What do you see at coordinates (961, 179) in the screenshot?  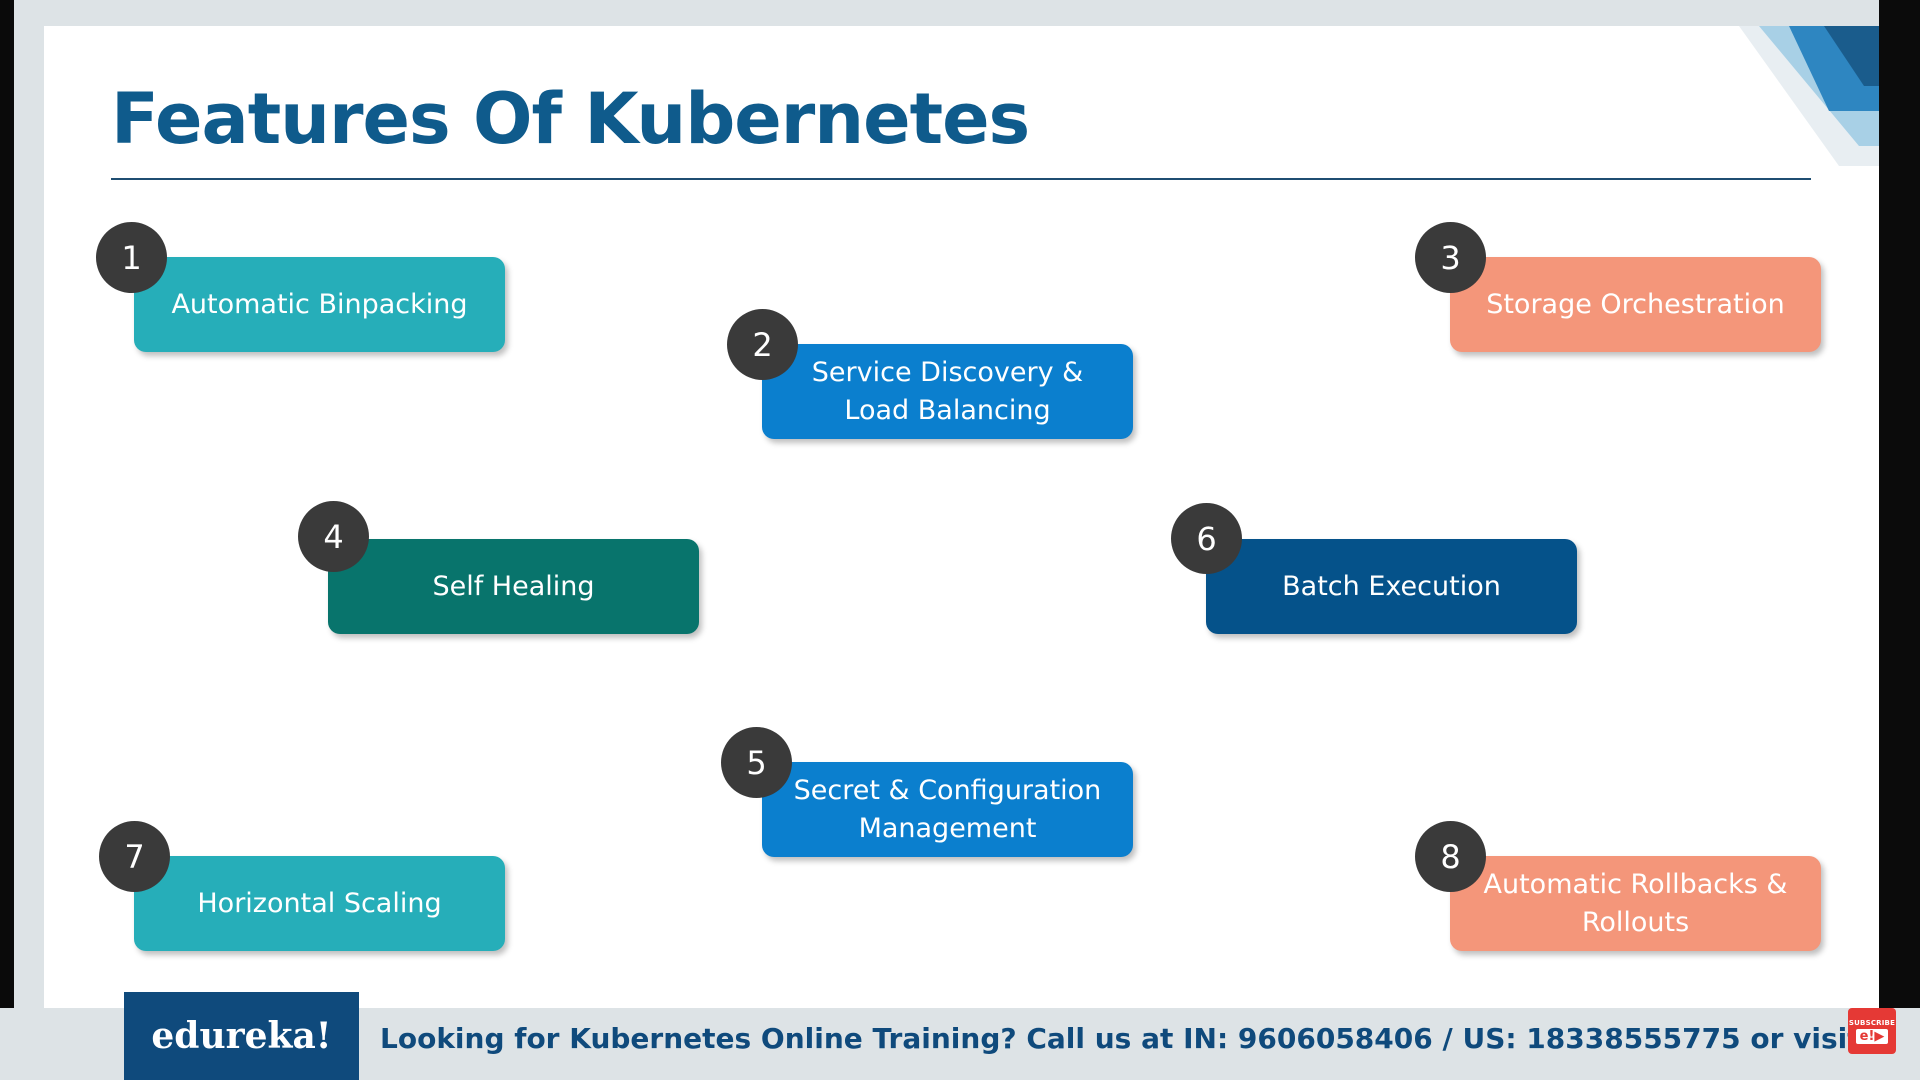 I see `title-divider` at bounding box center [961, 179].